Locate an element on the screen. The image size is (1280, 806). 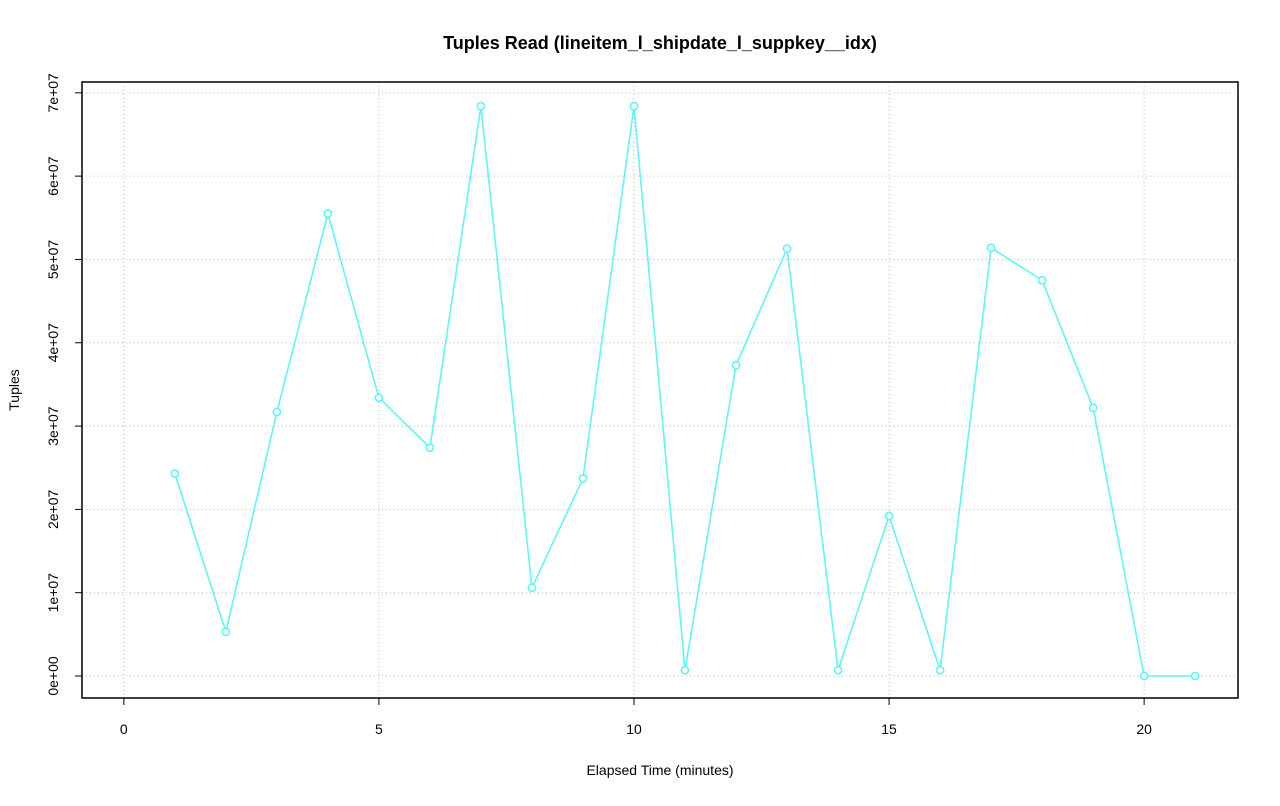
y-tick-label: 0e+00 is located at coordinates (53, 676).